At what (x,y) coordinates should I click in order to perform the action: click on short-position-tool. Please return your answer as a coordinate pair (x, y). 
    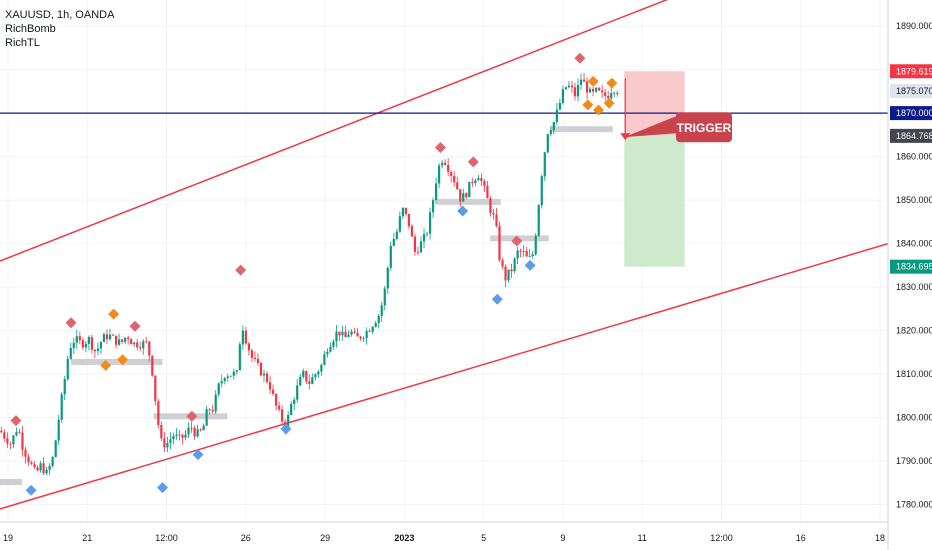
    Looking at the image, I should click on (654, 169).